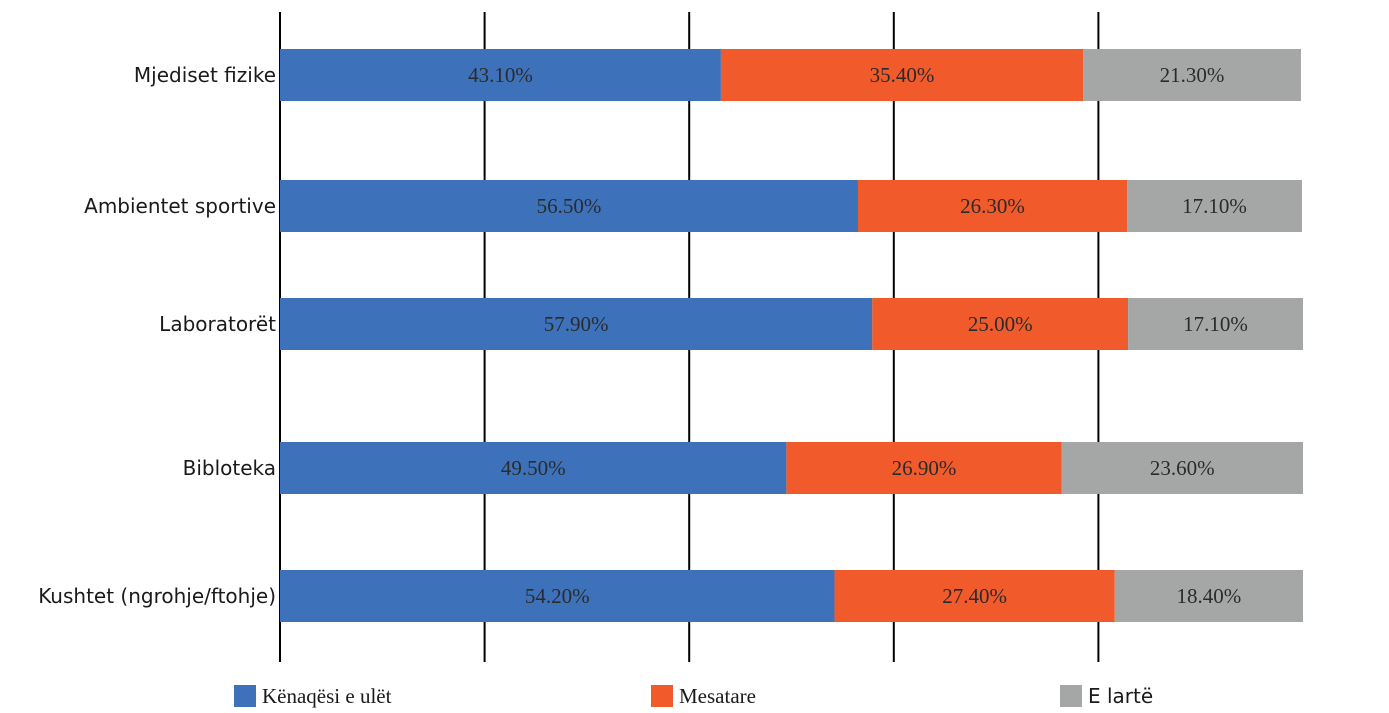  What do you see at coordinates (217, 324) in the screenshot?
I see `category-label: Laboratorët` at bounding box center [217, 324].